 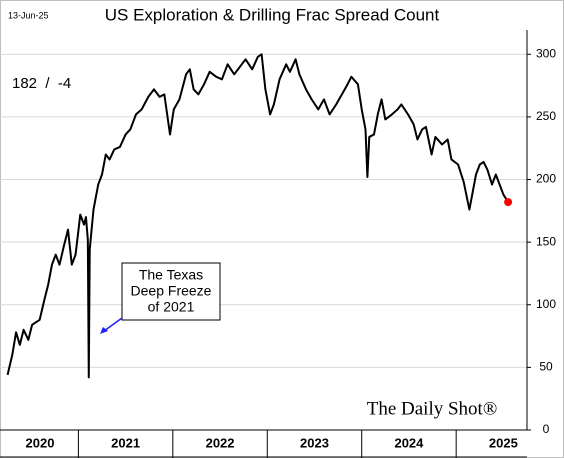 I want to click on annotation-line: of 2021, so click(x=171, y=307).